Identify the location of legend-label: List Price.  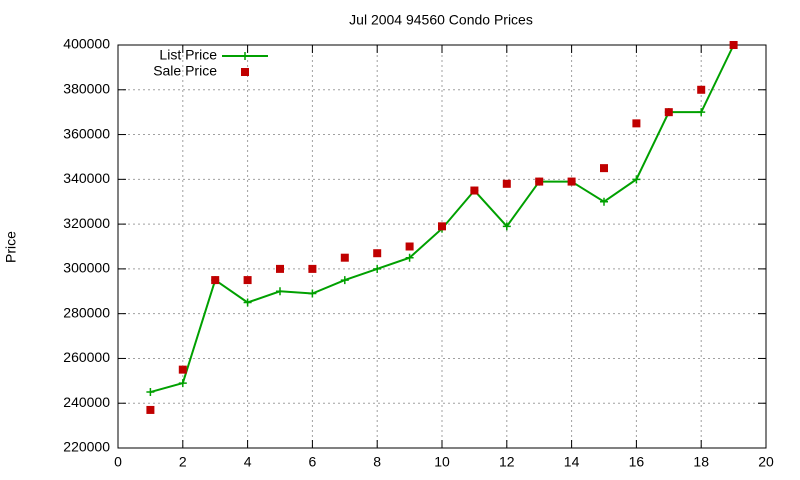
(188, 55).